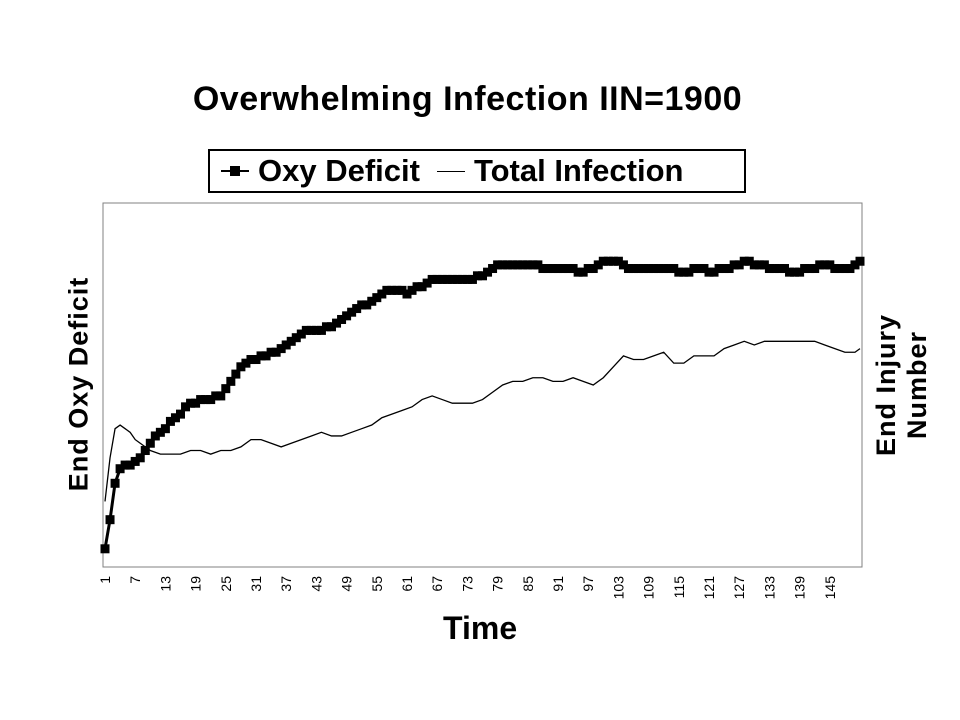 This screenshot has width=960, height=720. Describe the element at coordinates (286, 584) in the screenshot. I see `x-tick-label: 37` at that location.